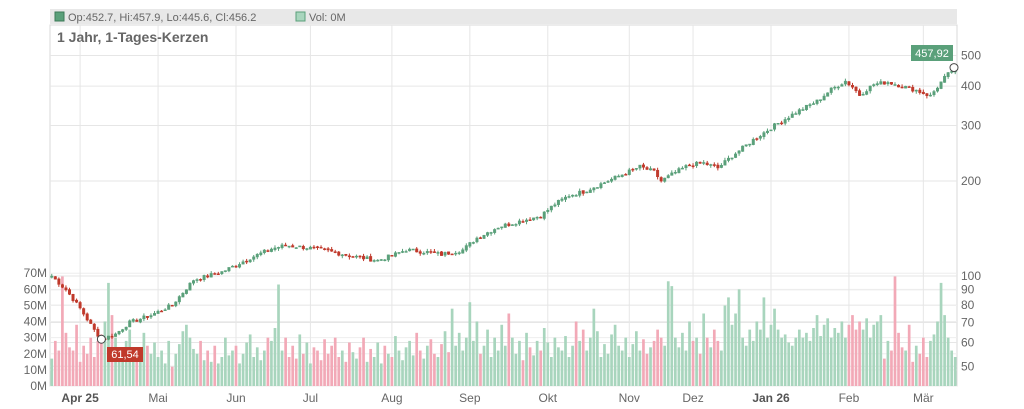  What do you see at coordinates (954, 68) in the screenshot?
I see `last-price-marker` at bounding box center [954, 68].